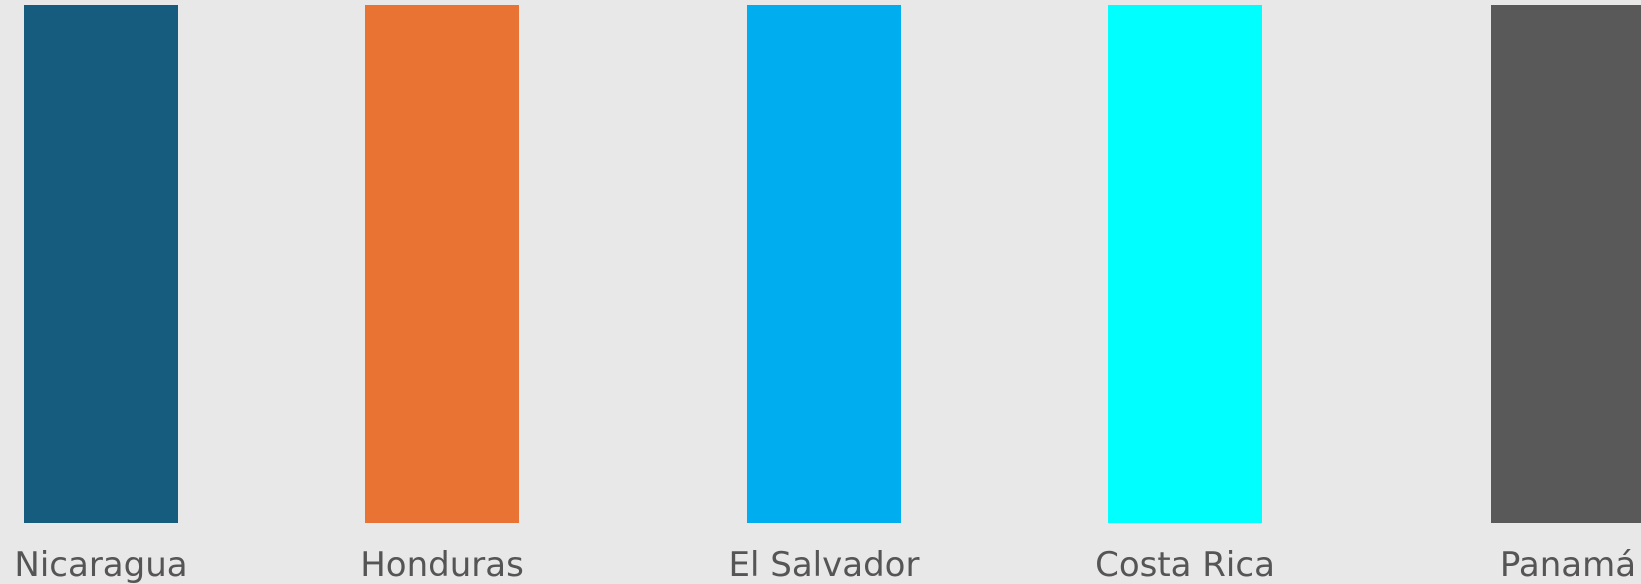  Describe the element at coordinates (442, 564) in the screenshot. I see `category-label: Honduras` at that location.